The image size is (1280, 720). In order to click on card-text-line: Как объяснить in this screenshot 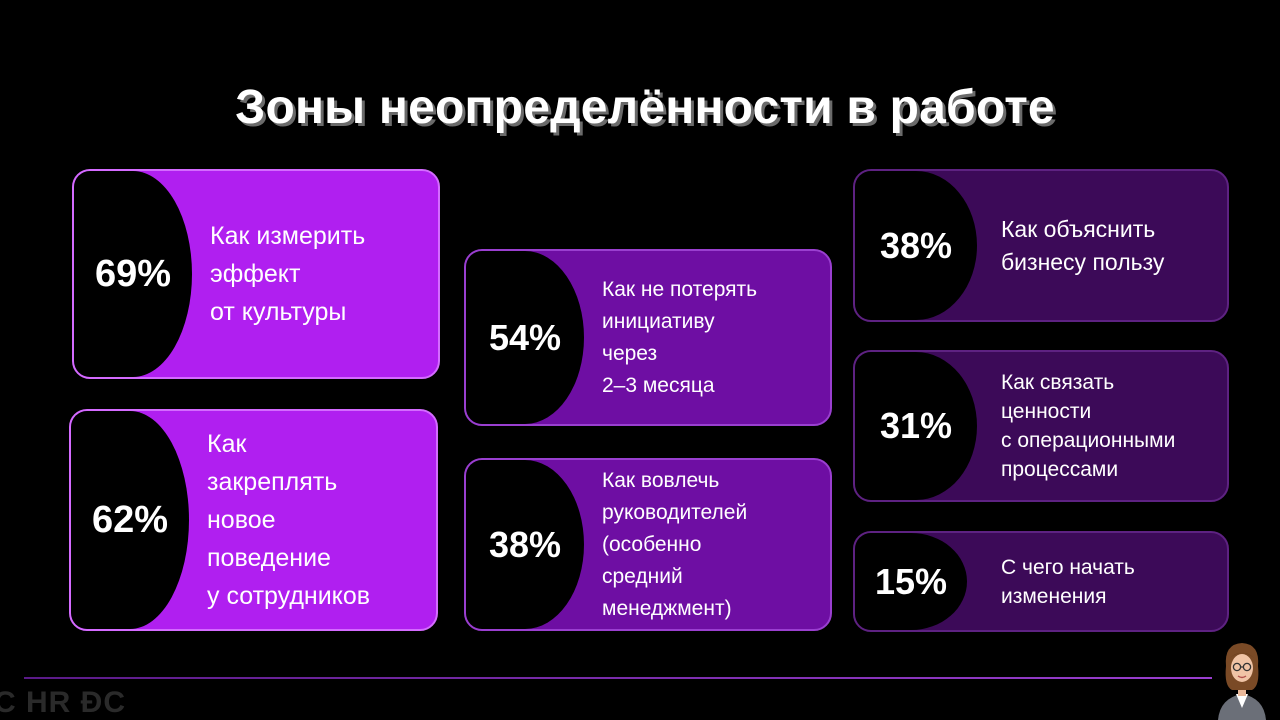, I will do `click(1078, 228)`.